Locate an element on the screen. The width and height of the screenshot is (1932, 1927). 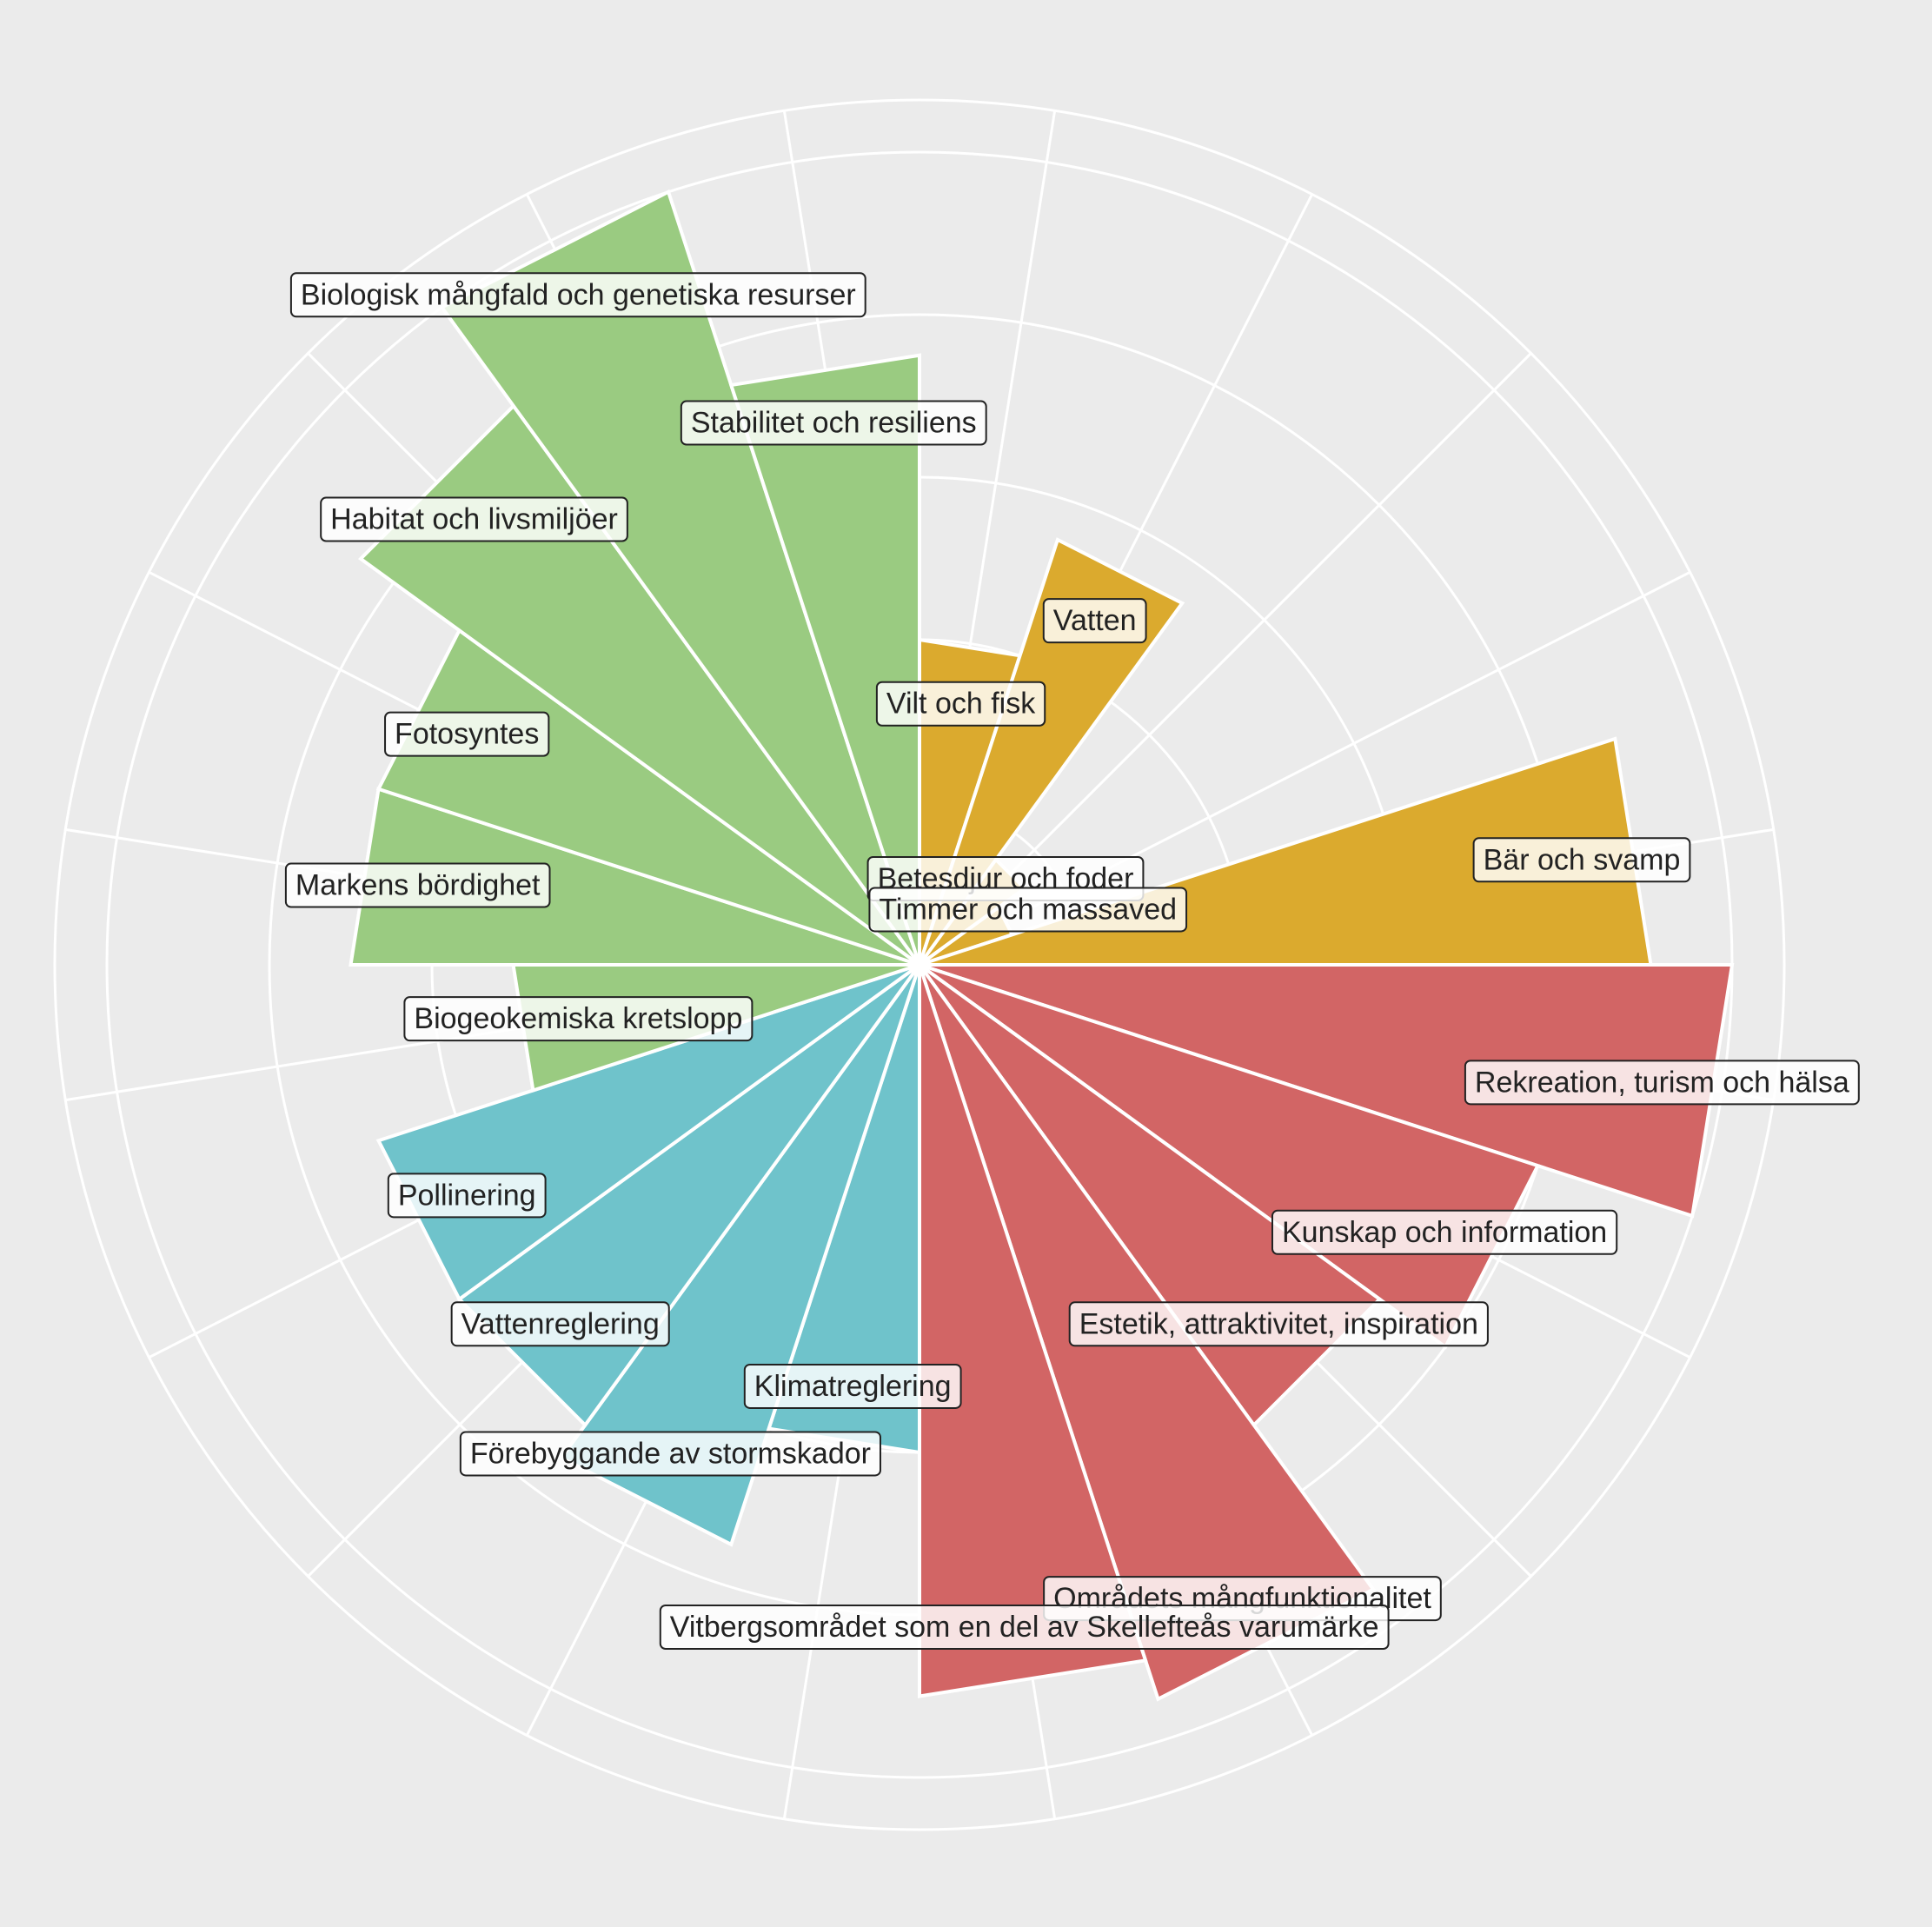
segment-label: Stabilitet och resiliens is located at coordinates (833, 423).